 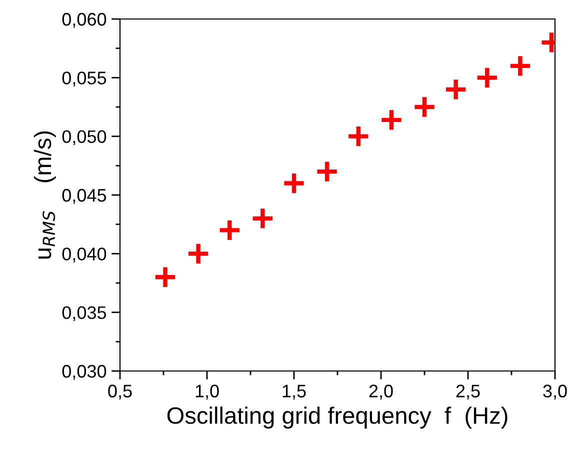 I want to click on x-axis-title: Oscillating grid frequency f (Hz), so click(x=337, y=417).